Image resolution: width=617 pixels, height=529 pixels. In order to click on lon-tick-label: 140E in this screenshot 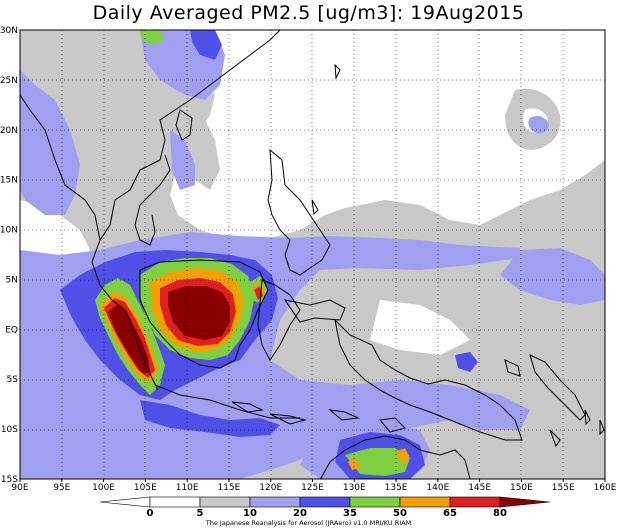, I will do `click(437, 488)`.